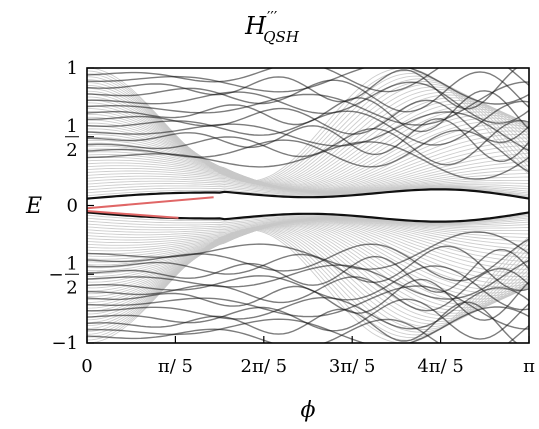  I want to click on edge-state-lines, so click(150, 207).